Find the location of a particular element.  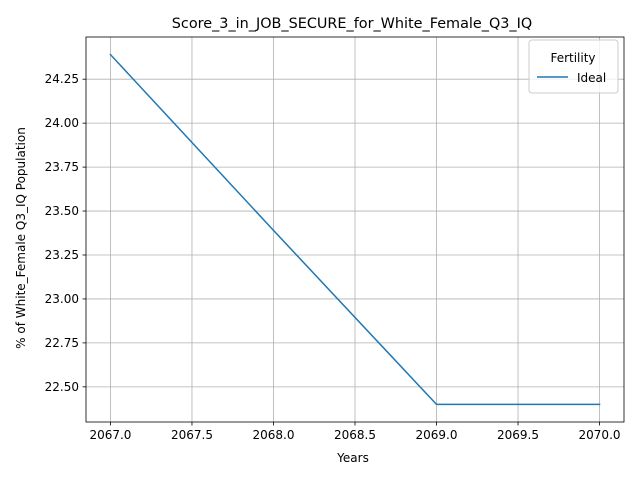

x-tick-label: 2068.5 is located at coordinates (355, 435).